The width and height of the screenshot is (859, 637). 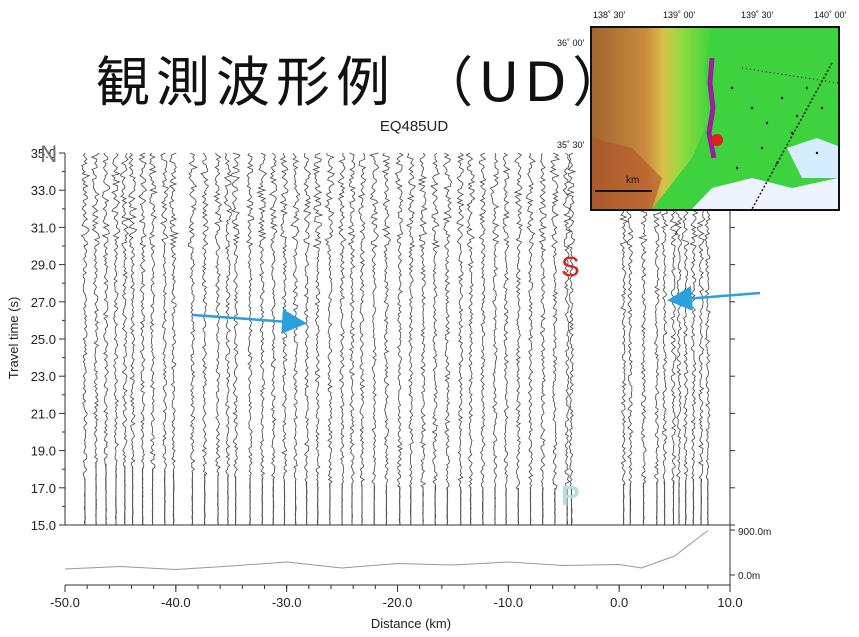 What do you see at coordinates (609, 15) in the screenshot?
I see `map-lon-label-1: 138˚ 30'` at bounding box center [609, 15].